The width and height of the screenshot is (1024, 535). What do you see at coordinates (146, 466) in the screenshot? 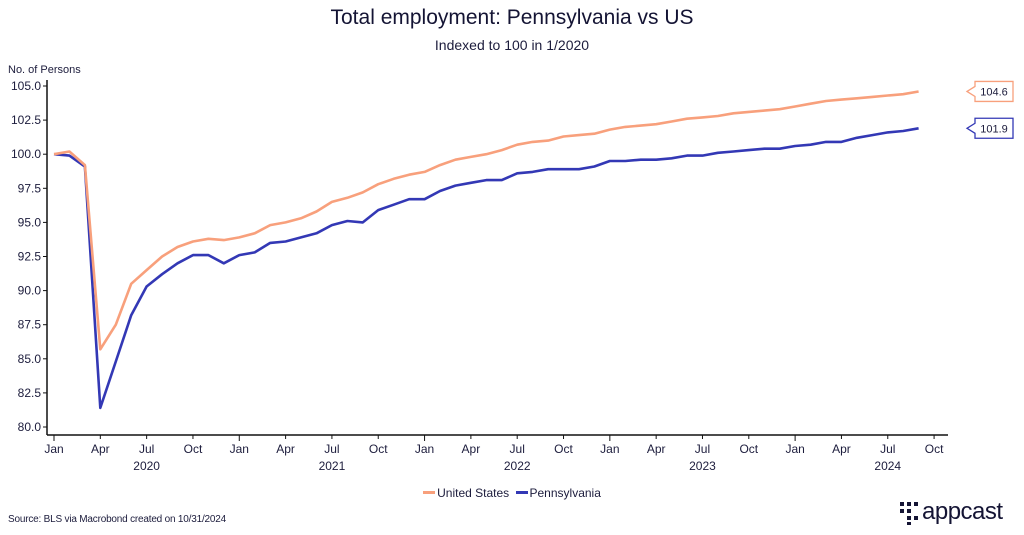
I see `x-year-label: 2020` at bounding box center [146, 466].